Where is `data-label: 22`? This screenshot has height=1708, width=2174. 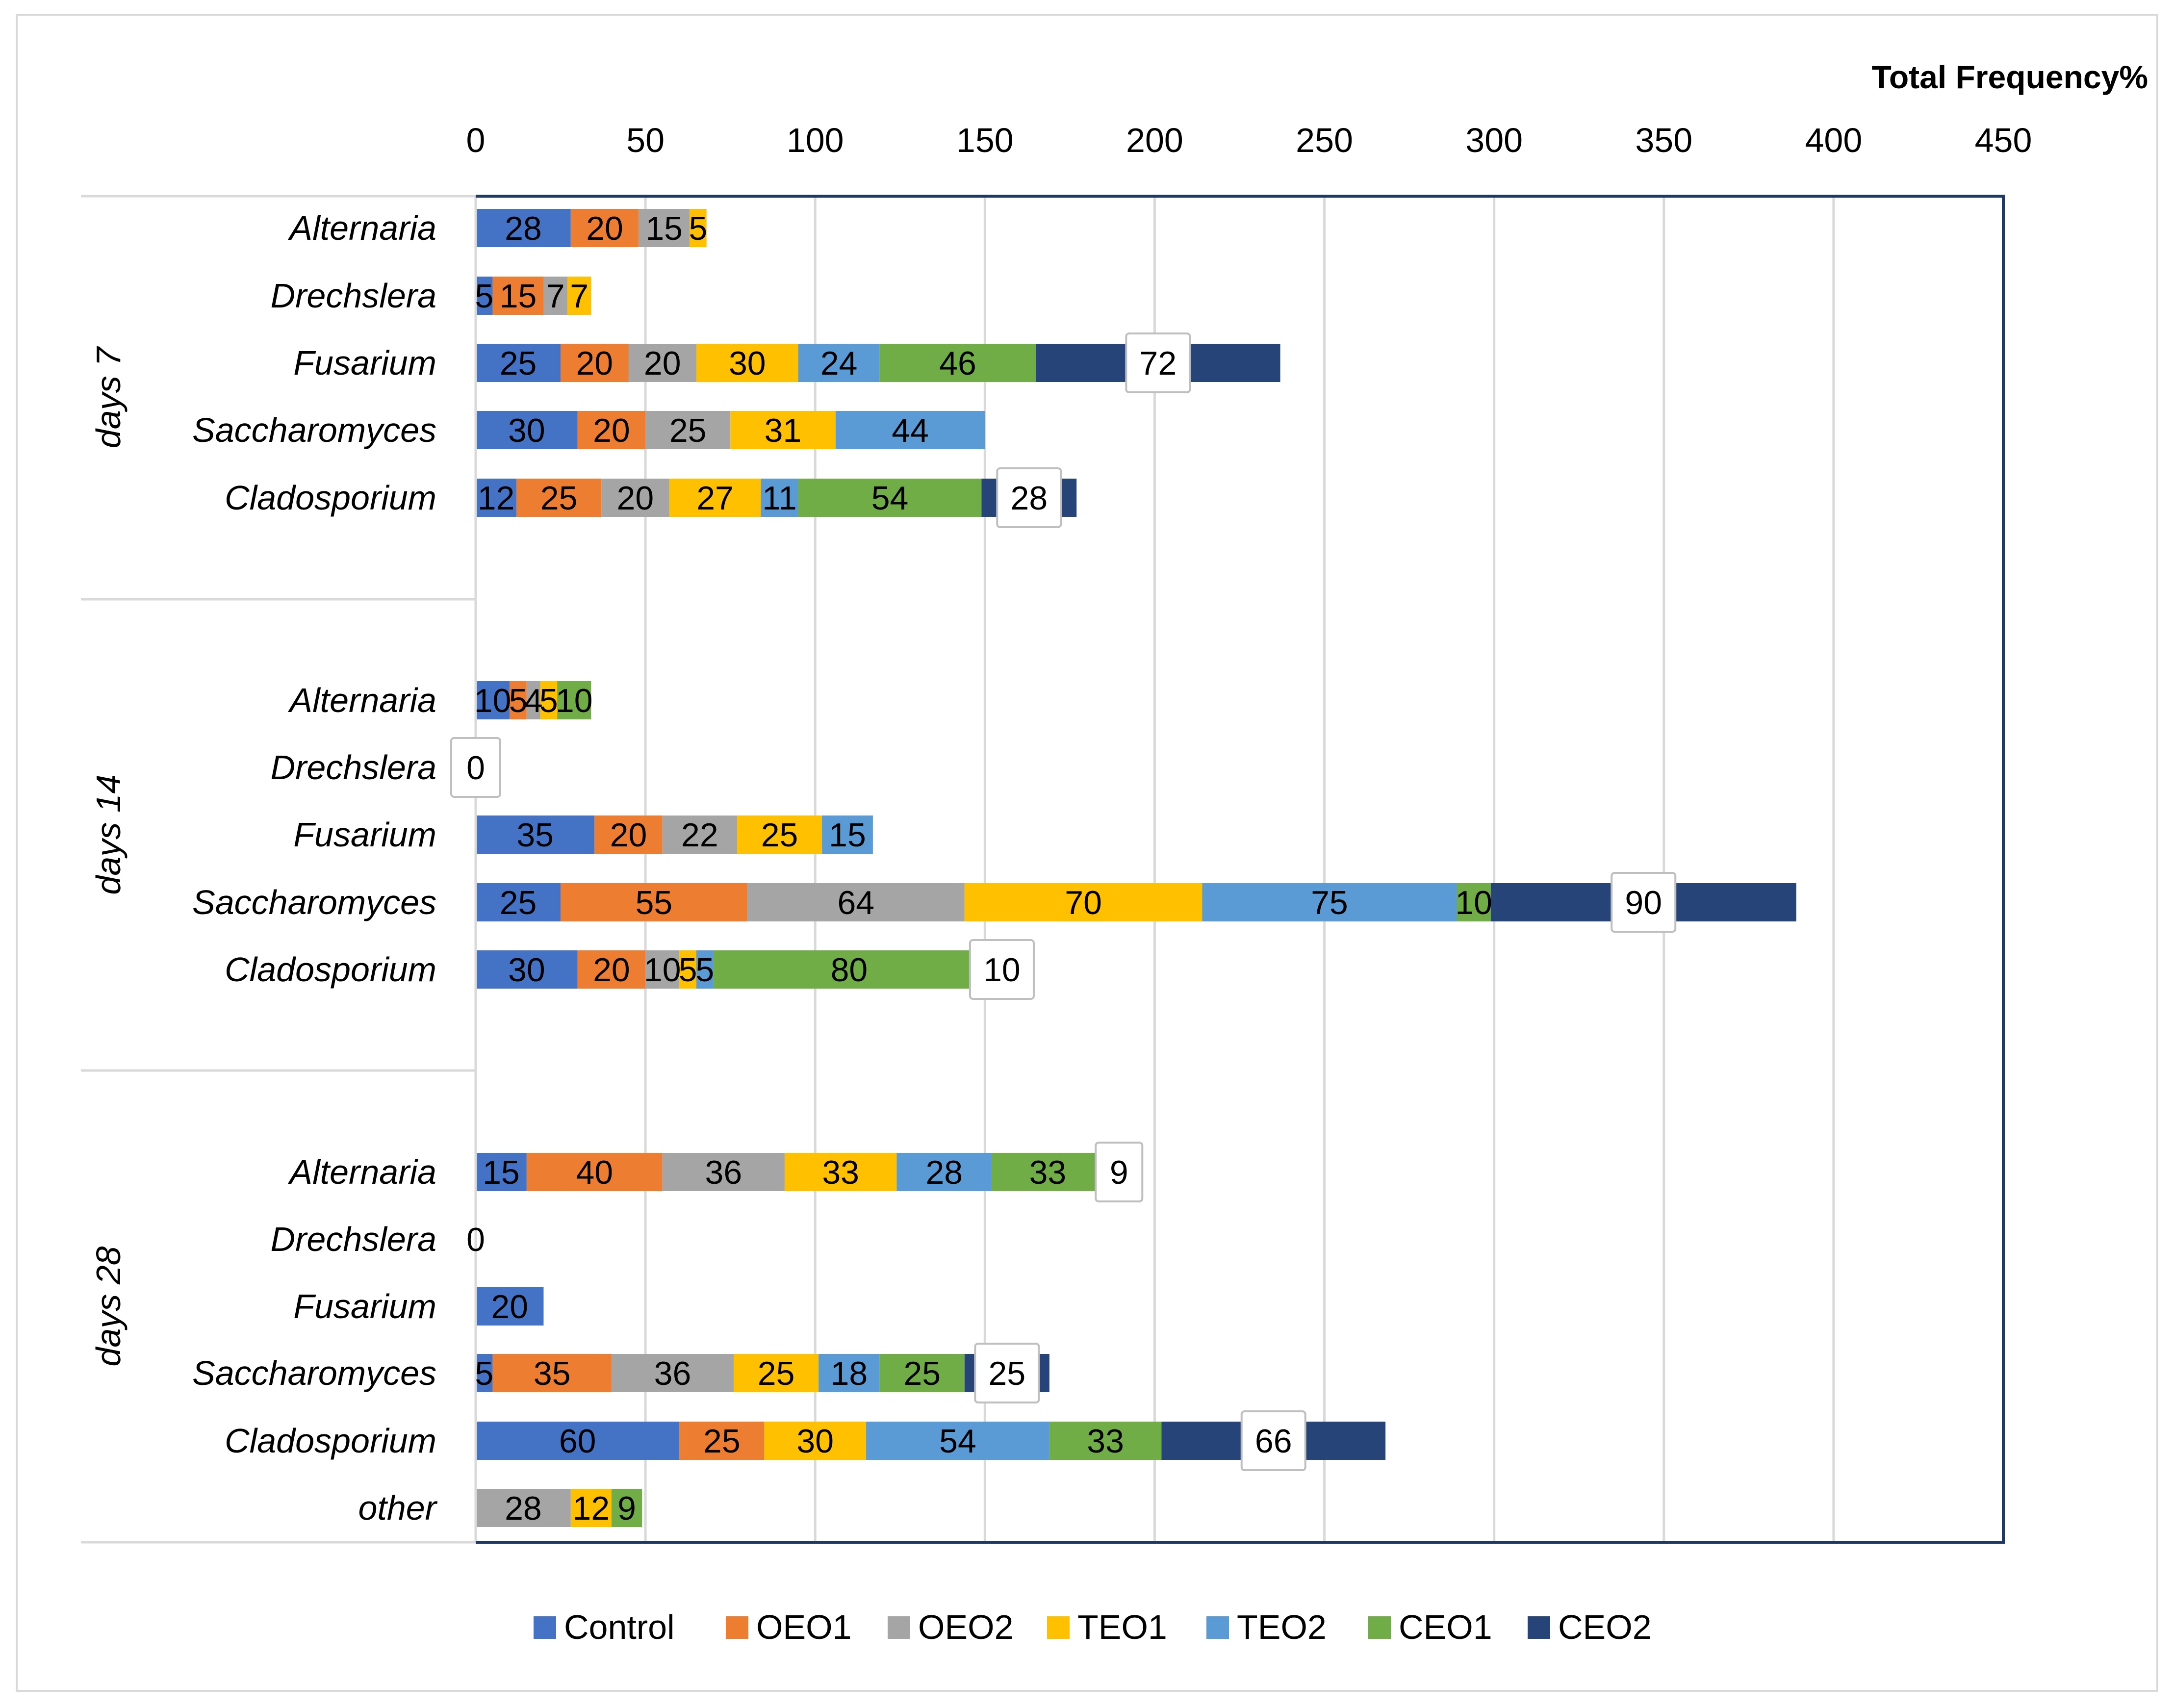 data-label: 22 is located at coordinates (700, 835).